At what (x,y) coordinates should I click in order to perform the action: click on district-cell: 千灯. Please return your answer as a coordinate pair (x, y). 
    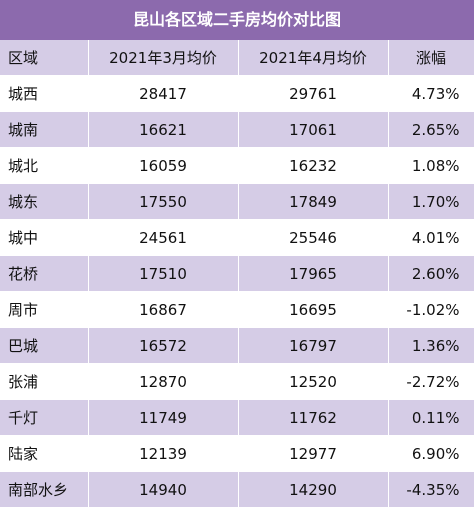
    Looking at the image, I should click on (44, 417).